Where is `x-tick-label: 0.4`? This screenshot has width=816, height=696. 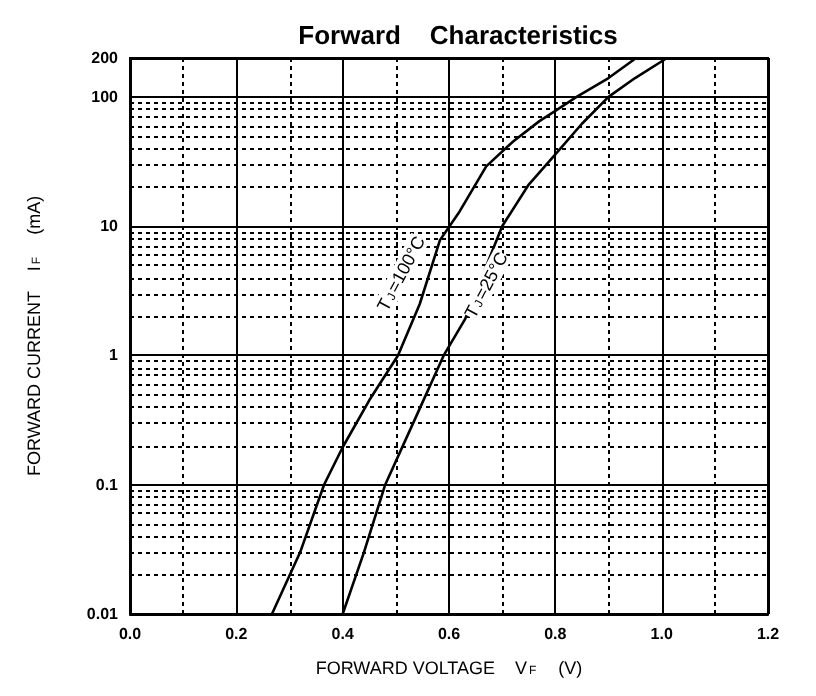
x-tick-label: 0.4 is located at coordinates (343, 634).